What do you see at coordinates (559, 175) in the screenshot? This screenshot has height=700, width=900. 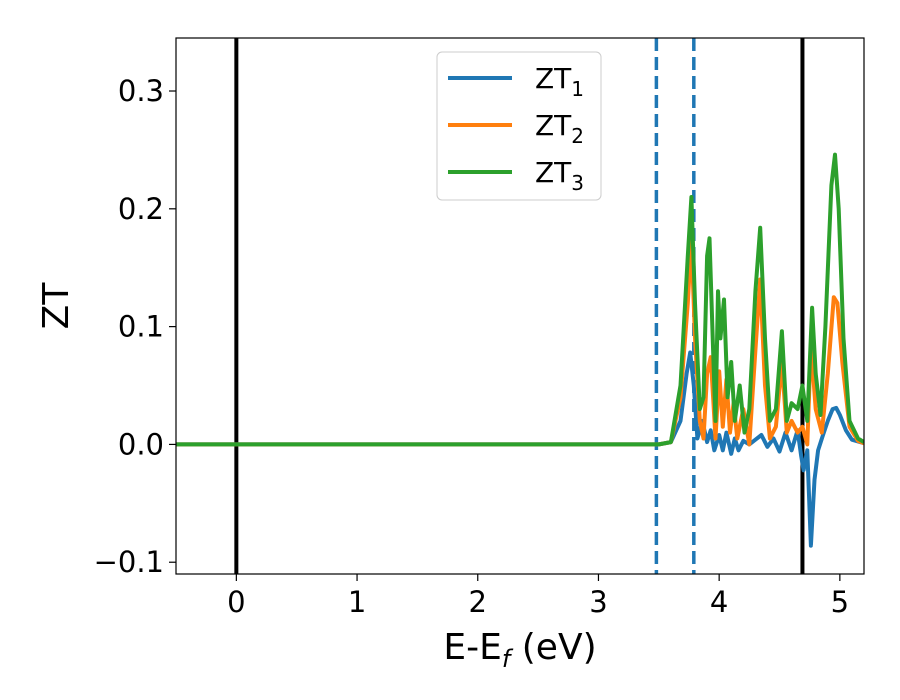 I see `legend-label-zt3: ZT3` at bounding box center [559, 175].